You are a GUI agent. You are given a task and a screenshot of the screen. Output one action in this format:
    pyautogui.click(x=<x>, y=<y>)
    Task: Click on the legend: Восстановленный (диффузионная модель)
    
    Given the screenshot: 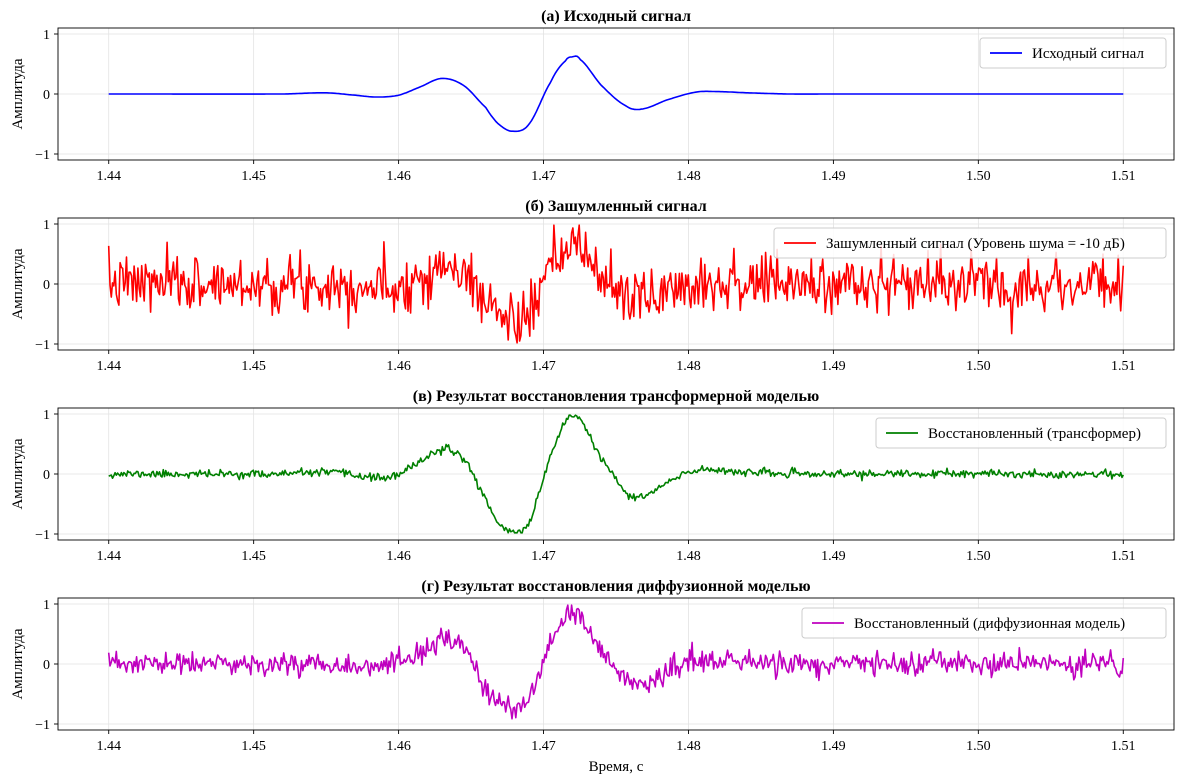 What is the action you would take?
    pyautogui.click(x=984, y=623)
    